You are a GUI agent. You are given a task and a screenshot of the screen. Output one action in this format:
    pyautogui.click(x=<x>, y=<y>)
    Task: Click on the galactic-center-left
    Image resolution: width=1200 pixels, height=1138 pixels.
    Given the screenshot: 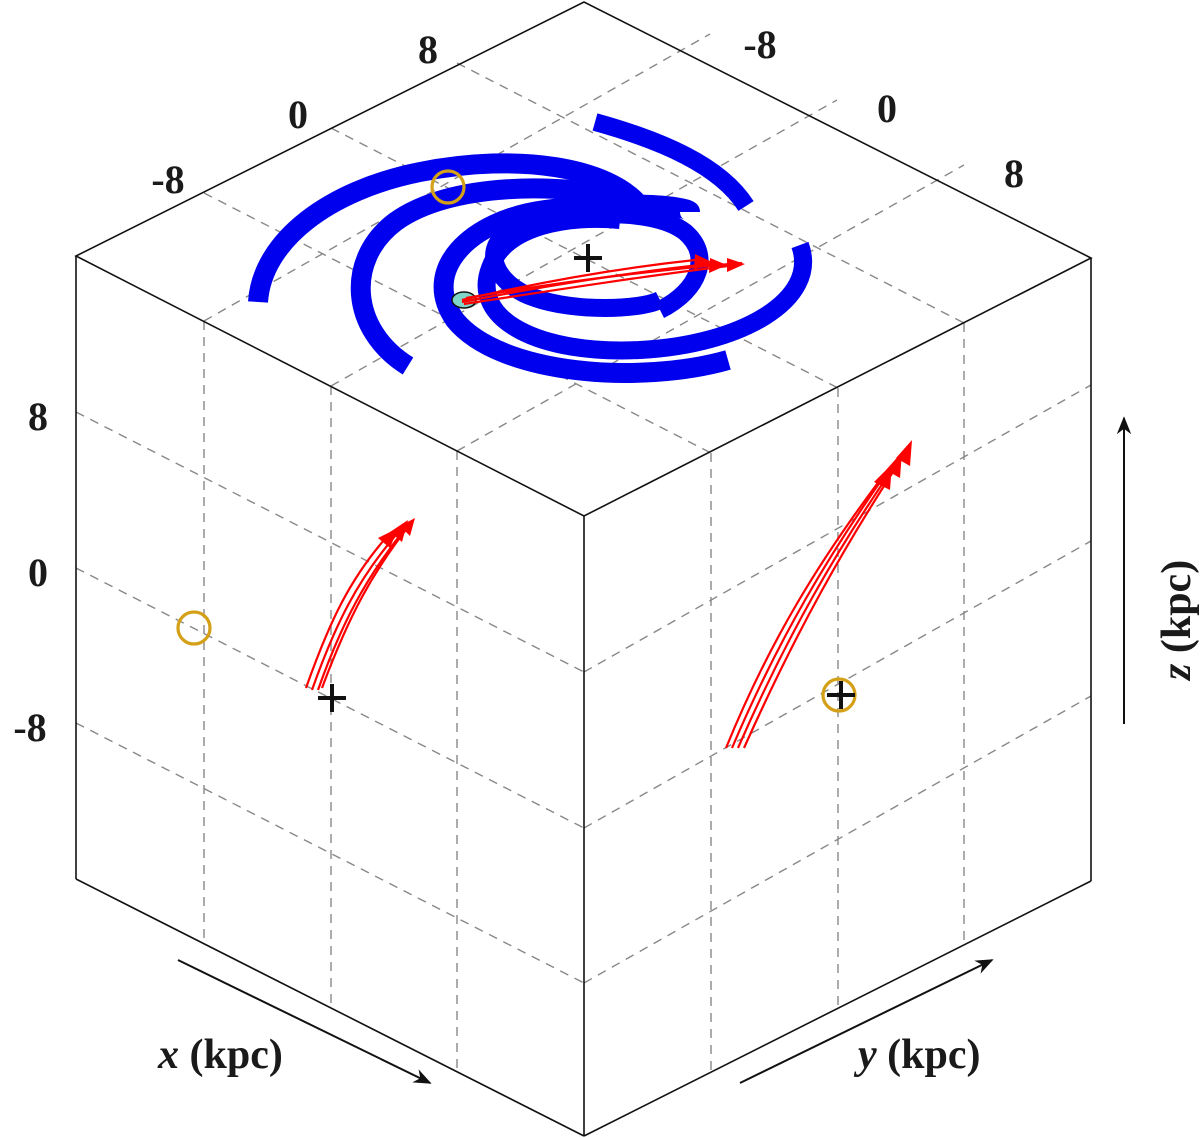 What is the action you would take?
    pyautogui.click(x=332, y=698)
    